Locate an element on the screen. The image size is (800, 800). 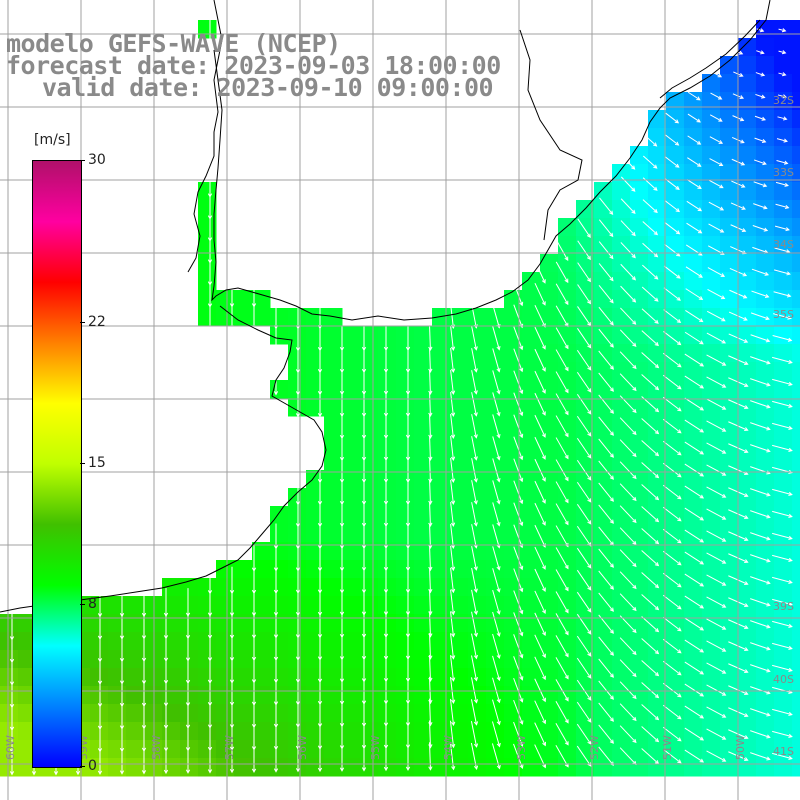
longitude-label: 52W is located at coordinates (594, 747).